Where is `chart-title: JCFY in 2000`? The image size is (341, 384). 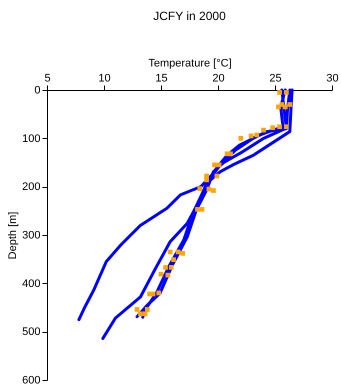 chart-title: JCFY in 2000 is located at coordinates (189, 16).